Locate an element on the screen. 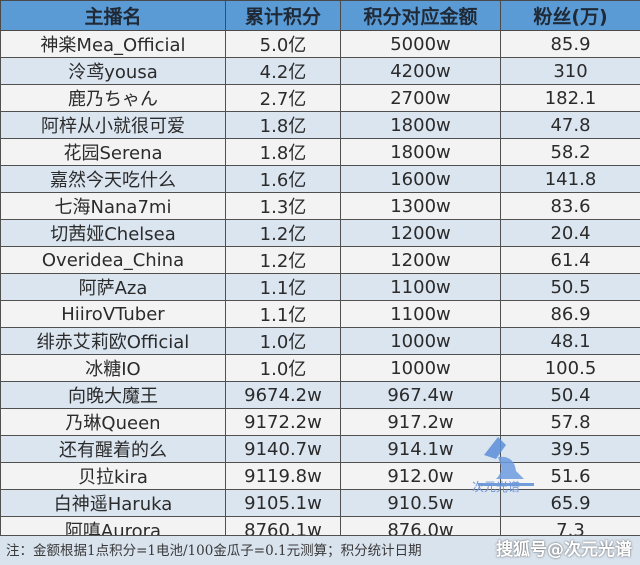 The width and height of the screenshot is (640, 565). table-row: 鹿乃ちゃん 2.7亿 2700w 182.1 is located at coordinates (320, 98).